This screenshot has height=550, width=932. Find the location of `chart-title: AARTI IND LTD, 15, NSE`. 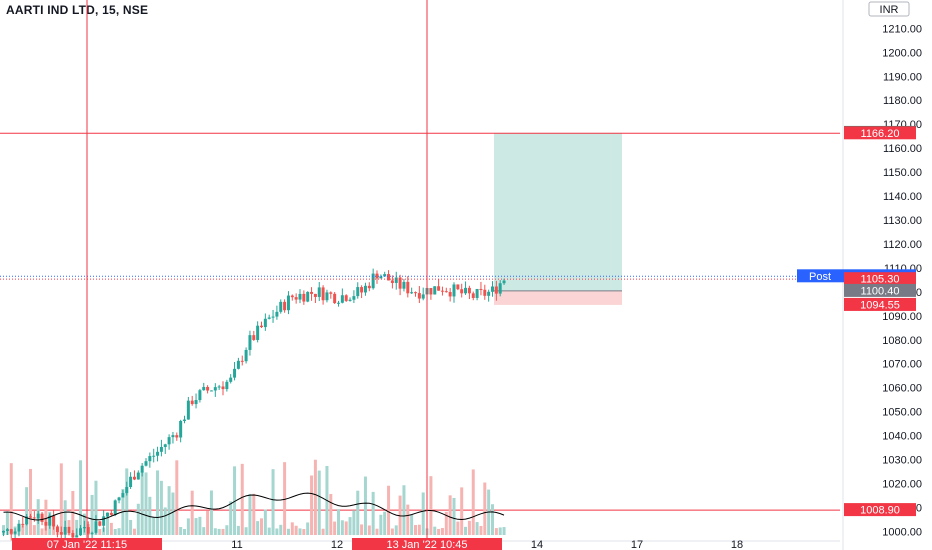

chart-title: AARTI IND LTD, 15, NSE is located at coordinates (77, 10).